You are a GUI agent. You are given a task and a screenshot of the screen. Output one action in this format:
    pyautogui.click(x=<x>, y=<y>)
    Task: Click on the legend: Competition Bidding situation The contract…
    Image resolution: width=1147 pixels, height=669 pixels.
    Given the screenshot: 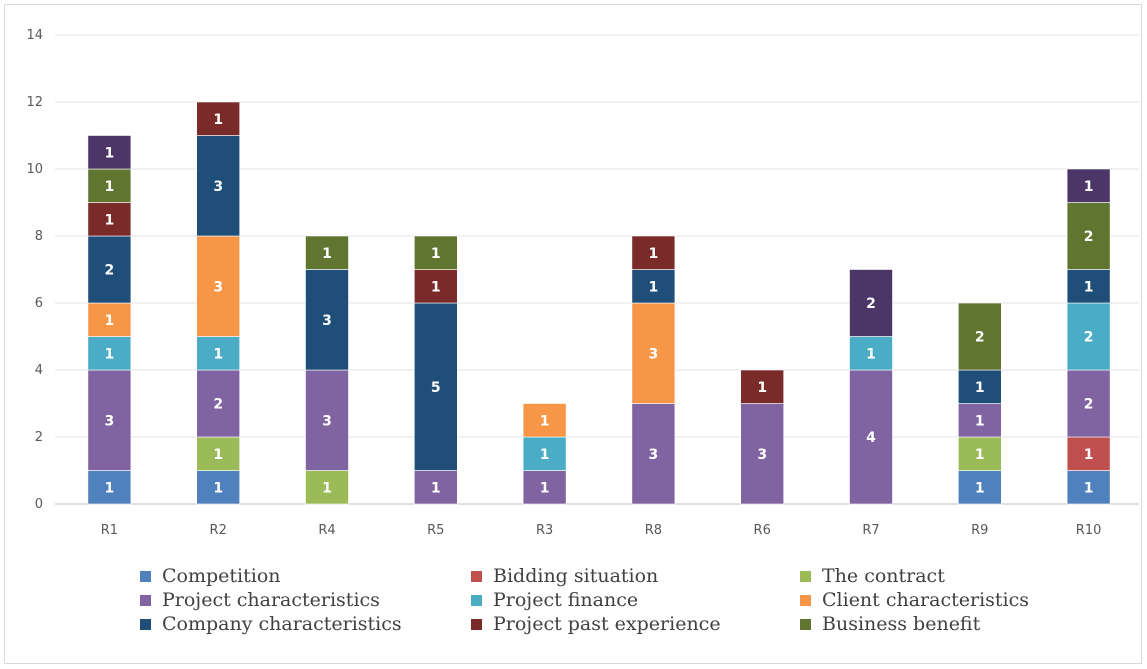 What is the action you would take?
    pyautogui.click(x=584, y=600)
    